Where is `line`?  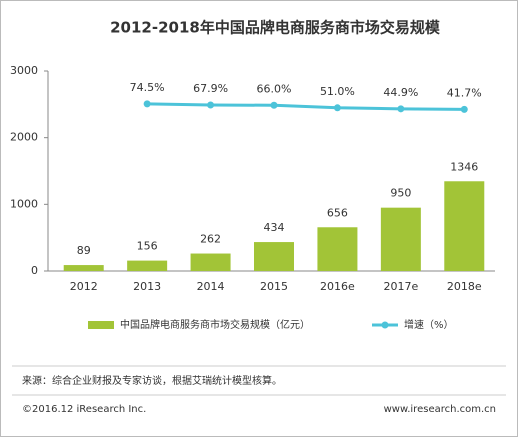 line is located at coordinates (306, 106).